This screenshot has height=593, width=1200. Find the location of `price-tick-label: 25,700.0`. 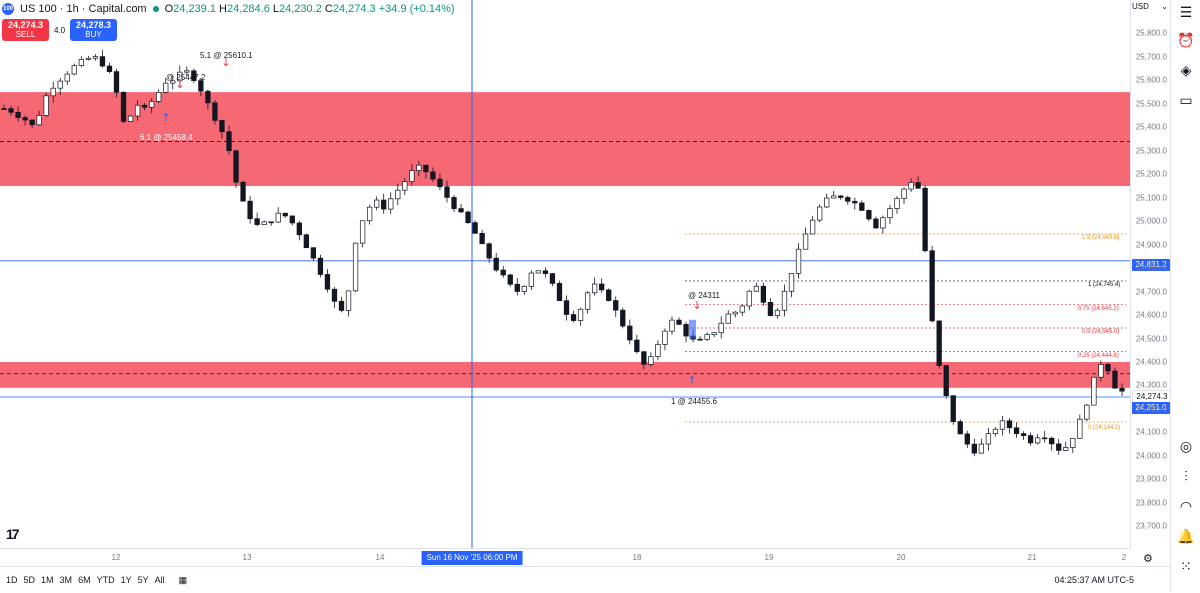

price-tick-label: 25,700.0 is located at coordinates (1151, 57).